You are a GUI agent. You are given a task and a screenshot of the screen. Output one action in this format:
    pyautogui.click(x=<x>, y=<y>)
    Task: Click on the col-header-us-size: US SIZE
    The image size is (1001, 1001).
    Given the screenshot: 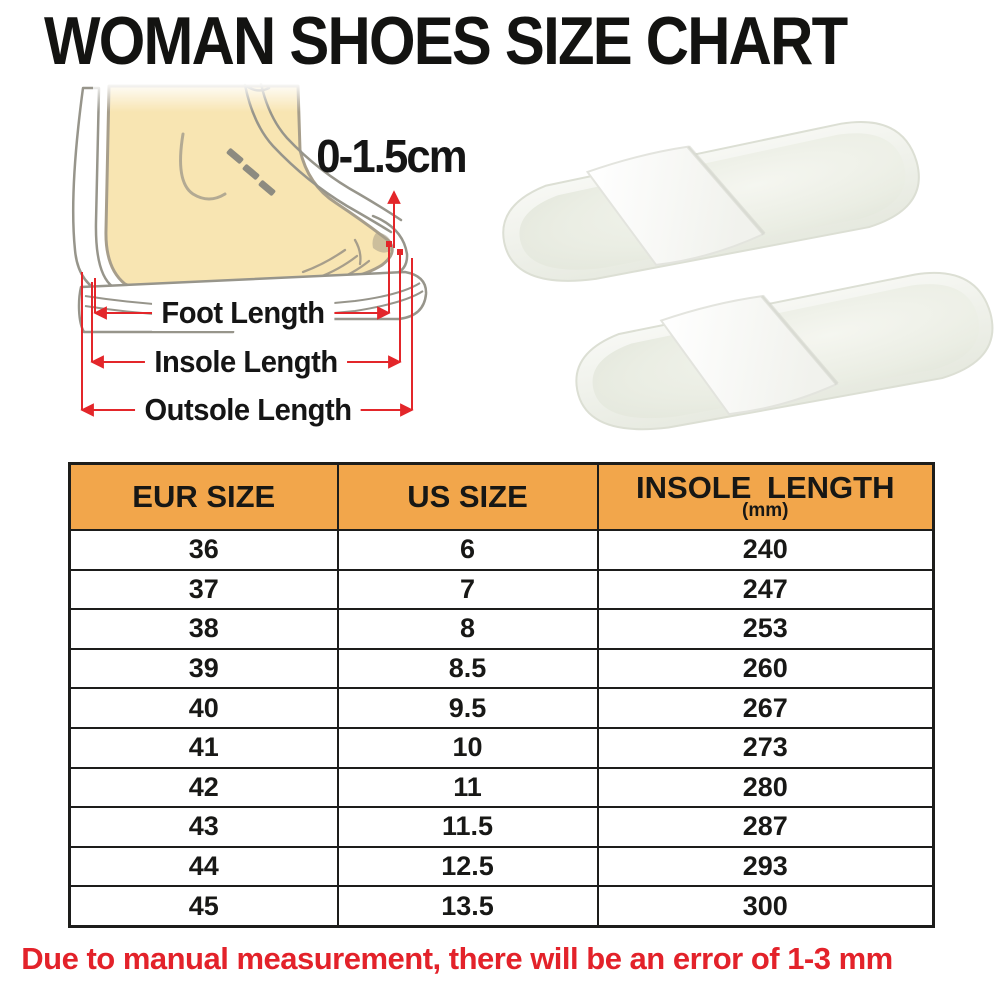 What is the action you would take?
    pyautogui.click(x=467, y=496)
    